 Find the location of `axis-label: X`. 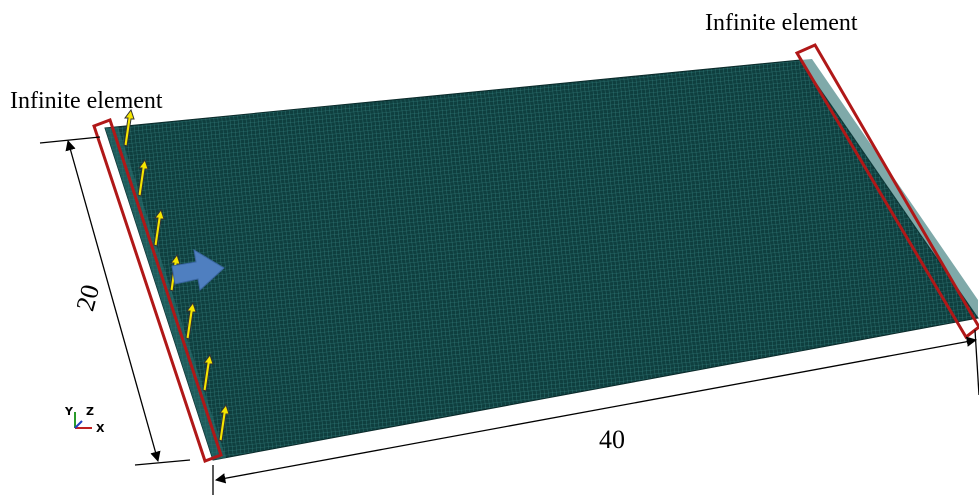

axis-label: X is located at coordinates (100, 428).